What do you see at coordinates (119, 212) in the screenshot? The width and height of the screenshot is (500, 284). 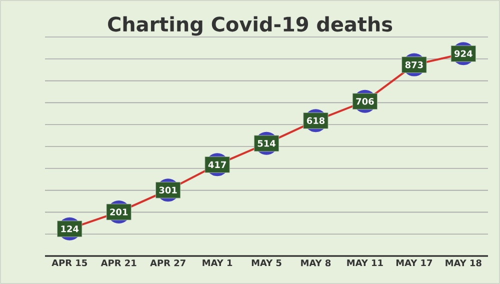 I see `data-label: 201` at bounding box center [119, 212].